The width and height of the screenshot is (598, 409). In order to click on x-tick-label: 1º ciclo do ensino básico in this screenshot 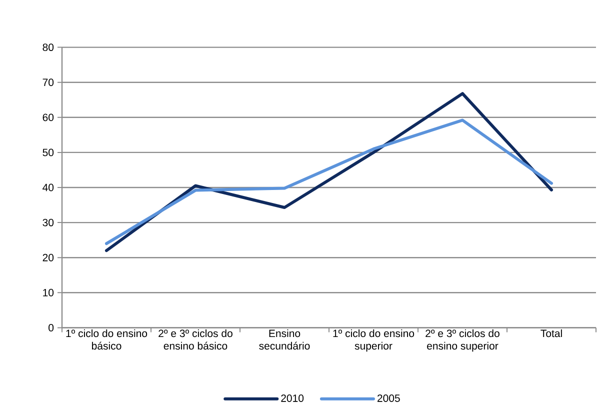, I will do `click(107, 339)`.